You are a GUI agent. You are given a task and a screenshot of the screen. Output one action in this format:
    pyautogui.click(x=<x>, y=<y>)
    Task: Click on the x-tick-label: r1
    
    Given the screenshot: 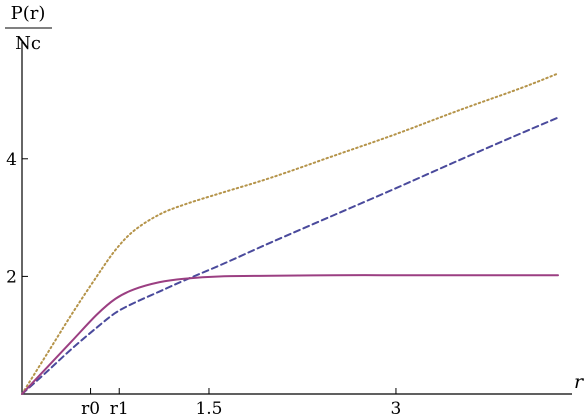 What is the action you would take?
    pyautogui.click(x=119, y=409)
    